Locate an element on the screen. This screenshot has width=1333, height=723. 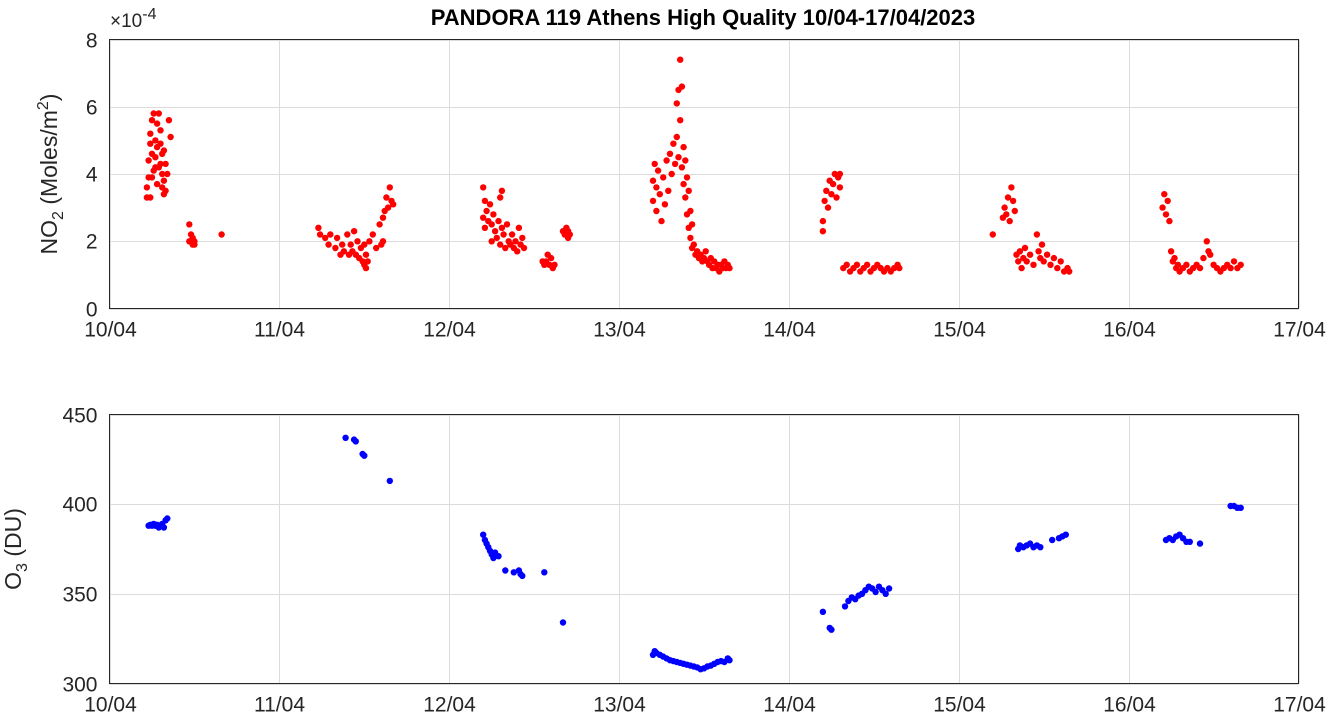
o3-x-tick-label: 16/04 is located at coordinates (1129, 705).